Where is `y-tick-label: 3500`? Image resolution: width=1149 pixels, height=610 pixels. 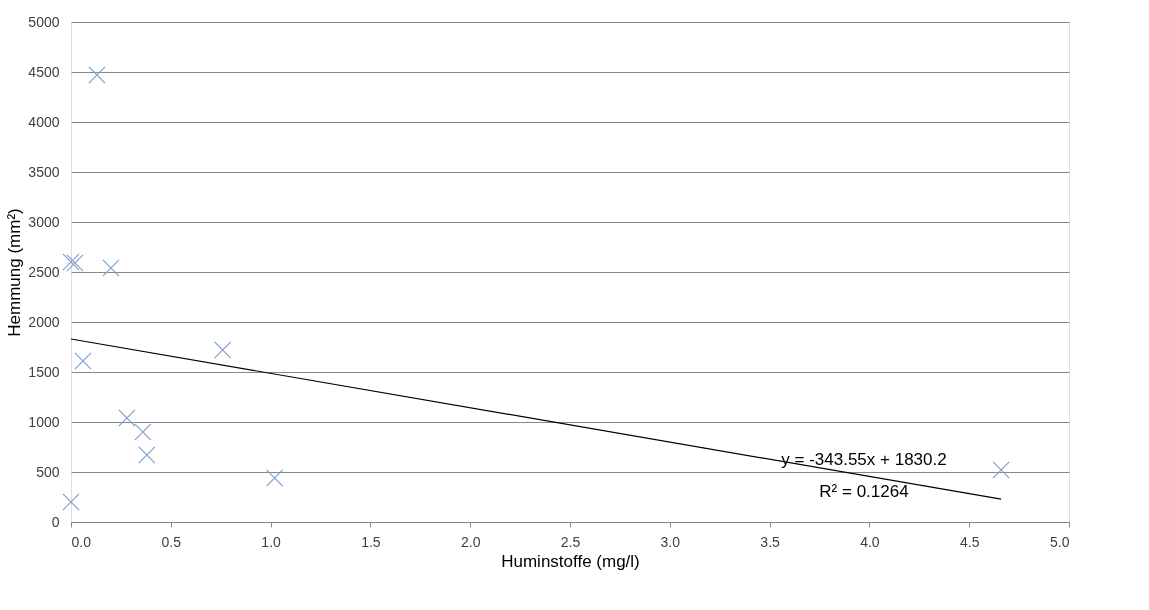
y-tick-label: 3500 is located at coordinates (44, 171).